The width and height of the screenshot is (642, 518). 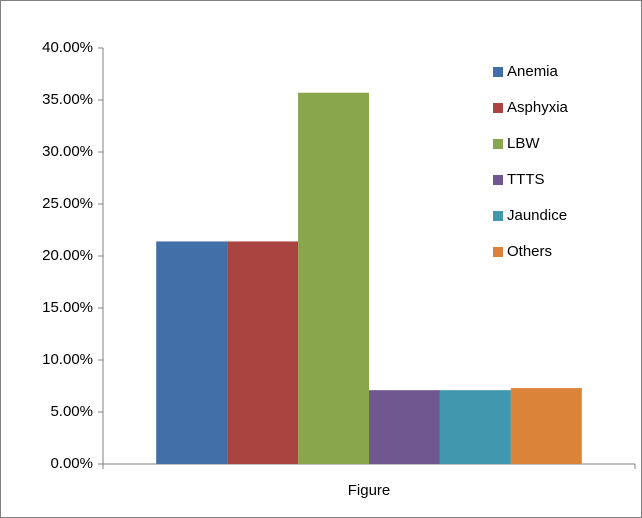 What do you see at coordinates (71, 463) in the screenshot?
I see `y-tick-label: 0.00%` at bounding box center [71, 463].